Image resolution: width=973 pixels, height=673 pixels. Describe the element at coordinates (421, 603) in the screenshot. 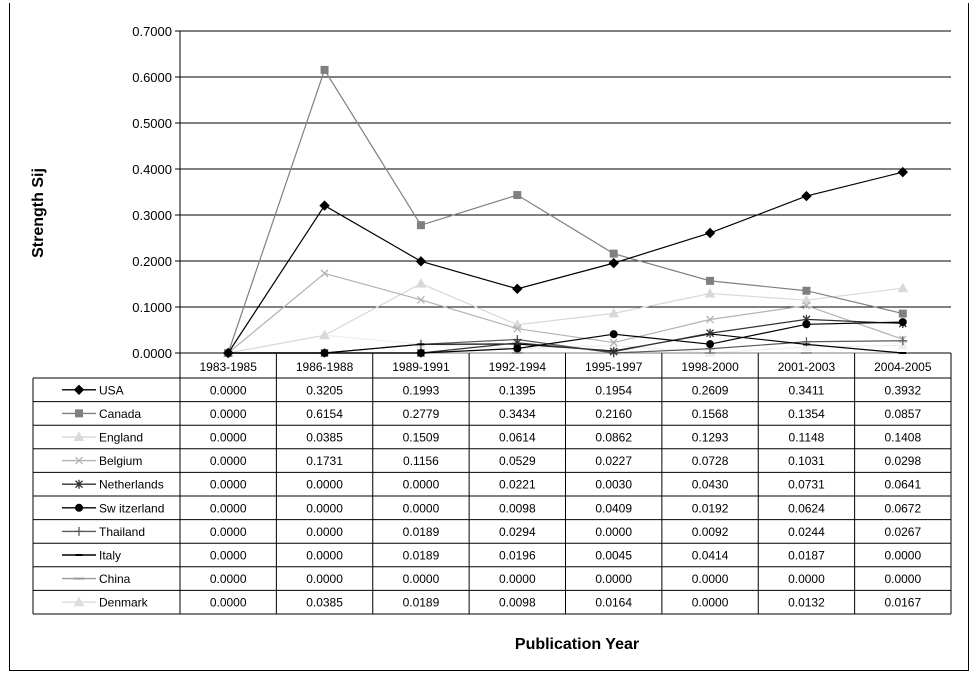

I see `table-cell: 0.0189` at that location.